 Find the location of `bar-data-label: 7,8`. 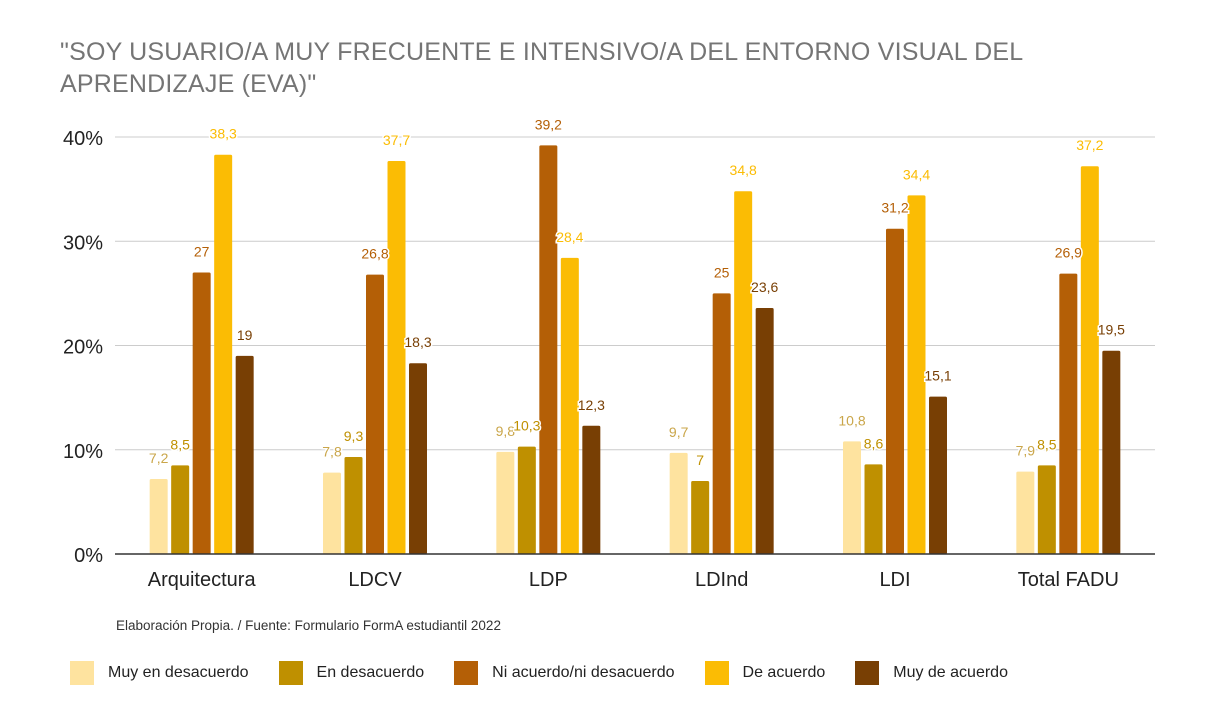

bar-data-label: 7,8 is located at coordinates (332, 452).